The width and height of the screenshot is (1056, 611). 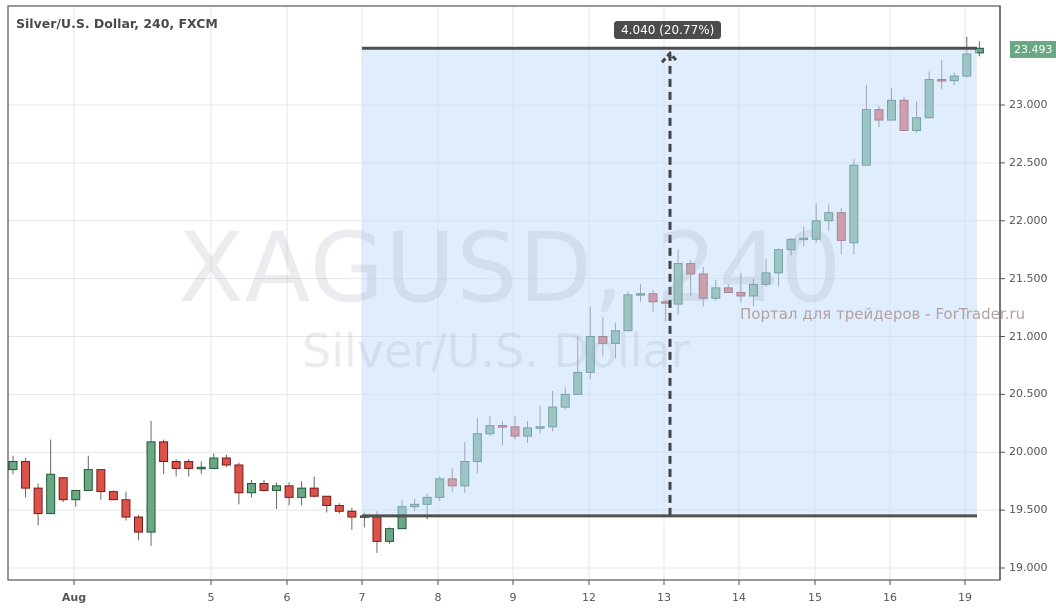 What do you see at coordinates (739, 597) in the screenshot?
I see `x-tick-label: 14` at bounding box center [739, 597].